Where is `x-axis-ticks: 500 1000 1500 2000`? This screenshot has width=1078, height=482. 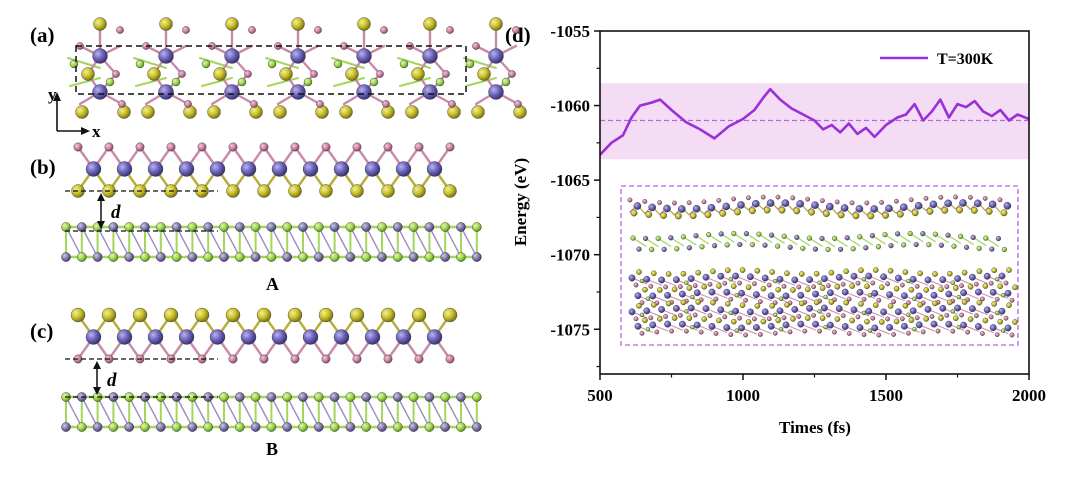
x-axis-ticks: 500 1000 1500 2000 is located at coordinates (816, 389).